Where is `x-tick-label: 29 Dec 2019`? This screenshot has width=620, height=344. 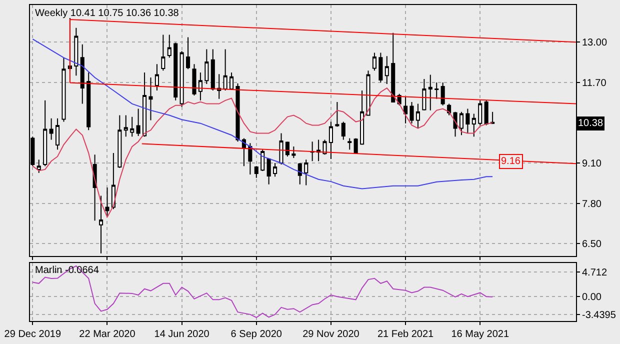
x-tick-label: 29 Dec 2019 is located at coordinates (33, 334).